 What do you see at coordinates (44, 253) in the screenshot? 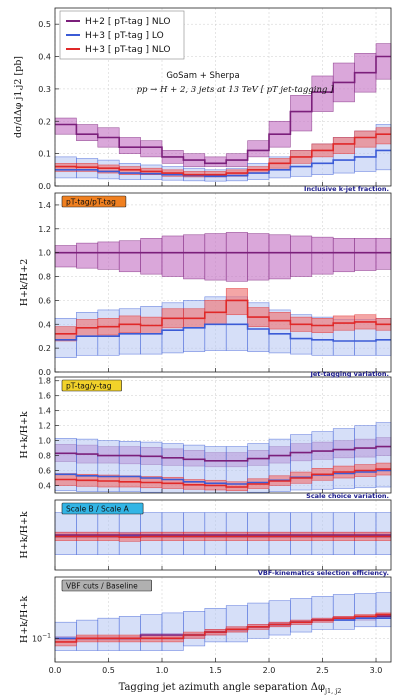
I see `y-tick-label: 1.0` at bounding box center [44, 253].